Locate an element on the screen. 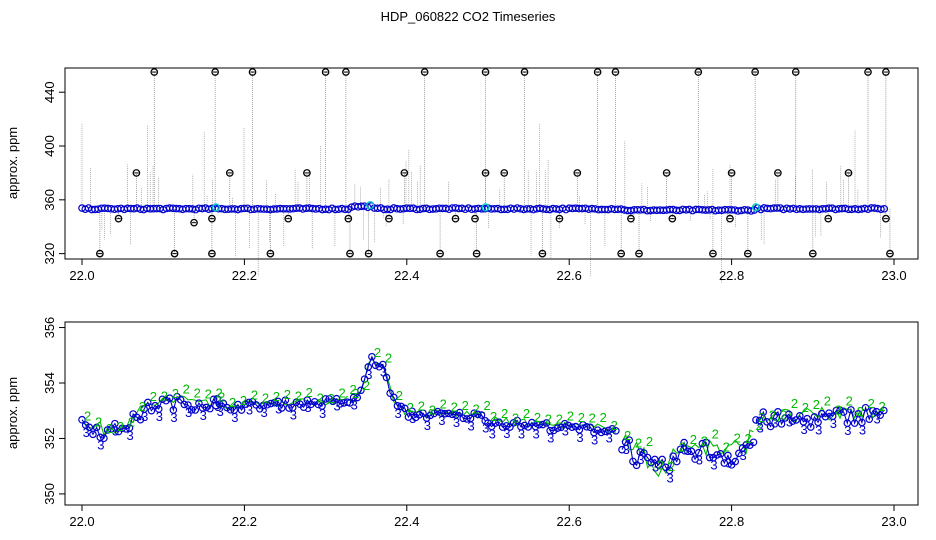 Image resolution: width=936 pixels, height=540 pixels. top-panel-x-tick-label: 23.0 is located at coordinates (893, 275).